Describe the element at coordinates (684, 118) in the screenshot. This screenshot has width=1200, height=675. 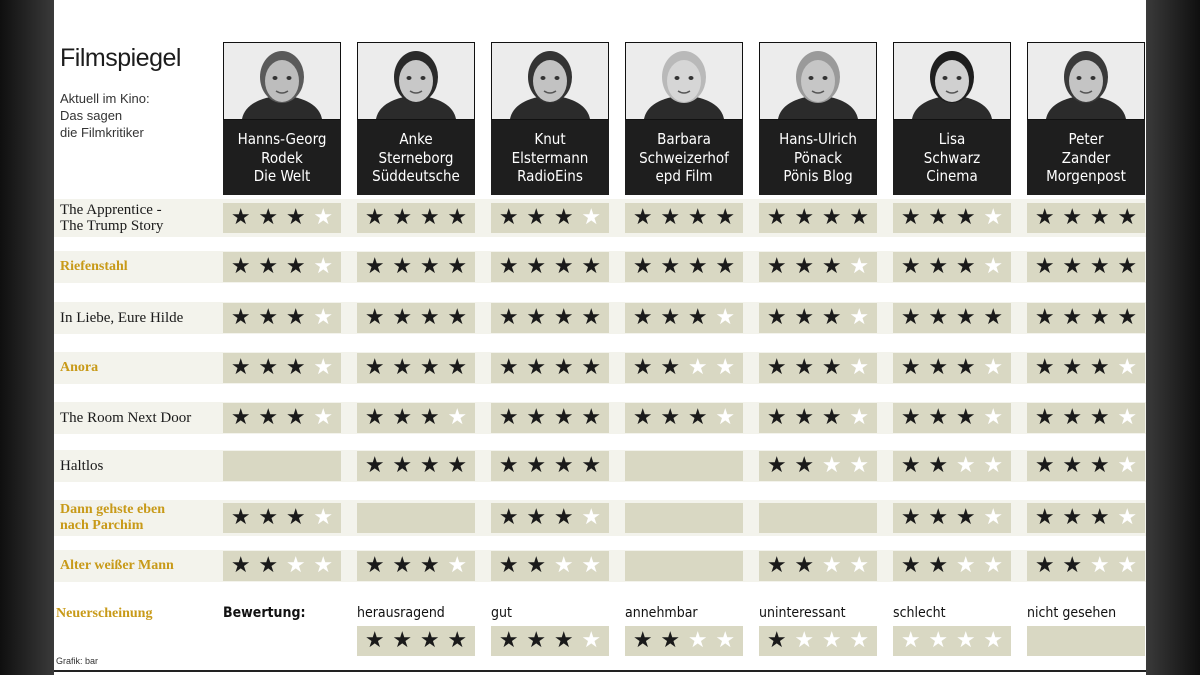
I see `critic-column: Barbara Schweizerhof epd Film` at that location.